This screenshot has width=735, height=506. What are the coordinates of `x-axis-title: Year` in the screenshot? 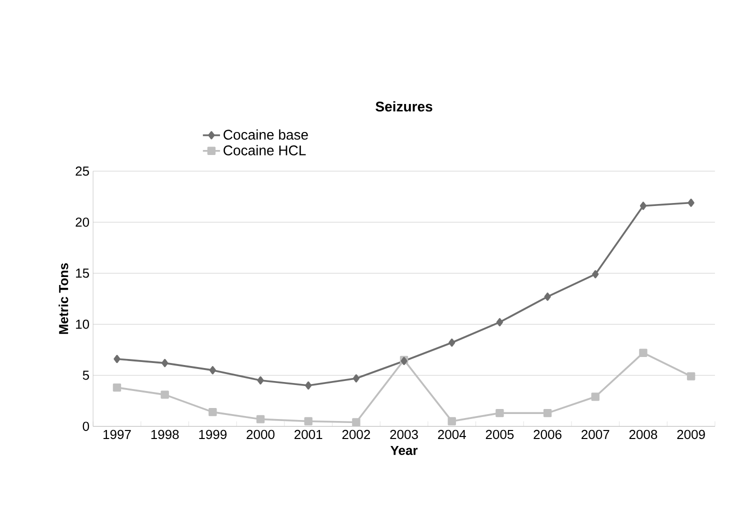 It's located at (404, 450).